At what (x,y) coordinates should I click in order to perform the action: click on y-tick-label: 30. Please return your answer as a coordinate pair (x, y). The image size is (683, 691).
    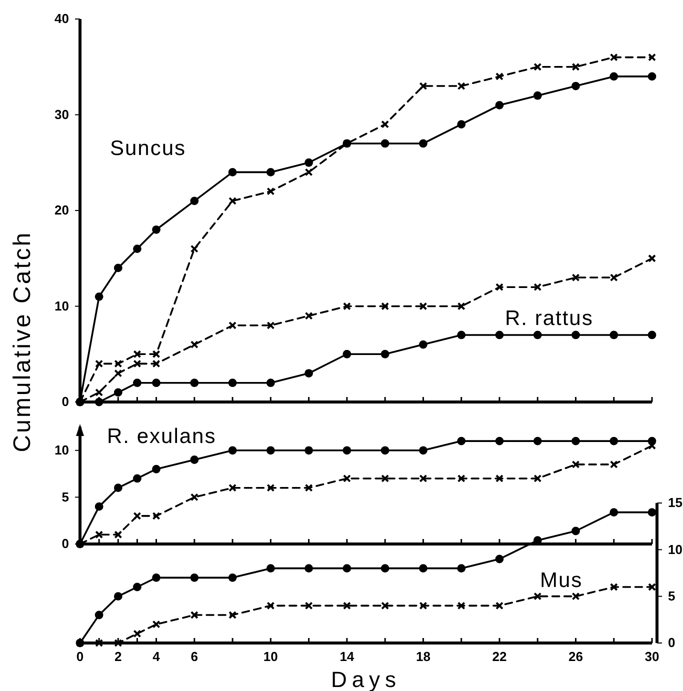
    Looking at the image, I should click on (61, 114).